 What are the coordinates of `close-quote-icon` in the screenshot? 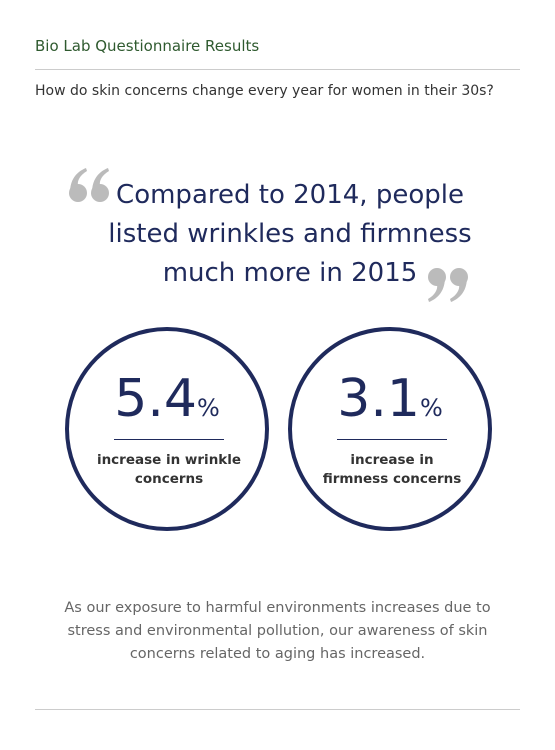 It's located at (448, 285).